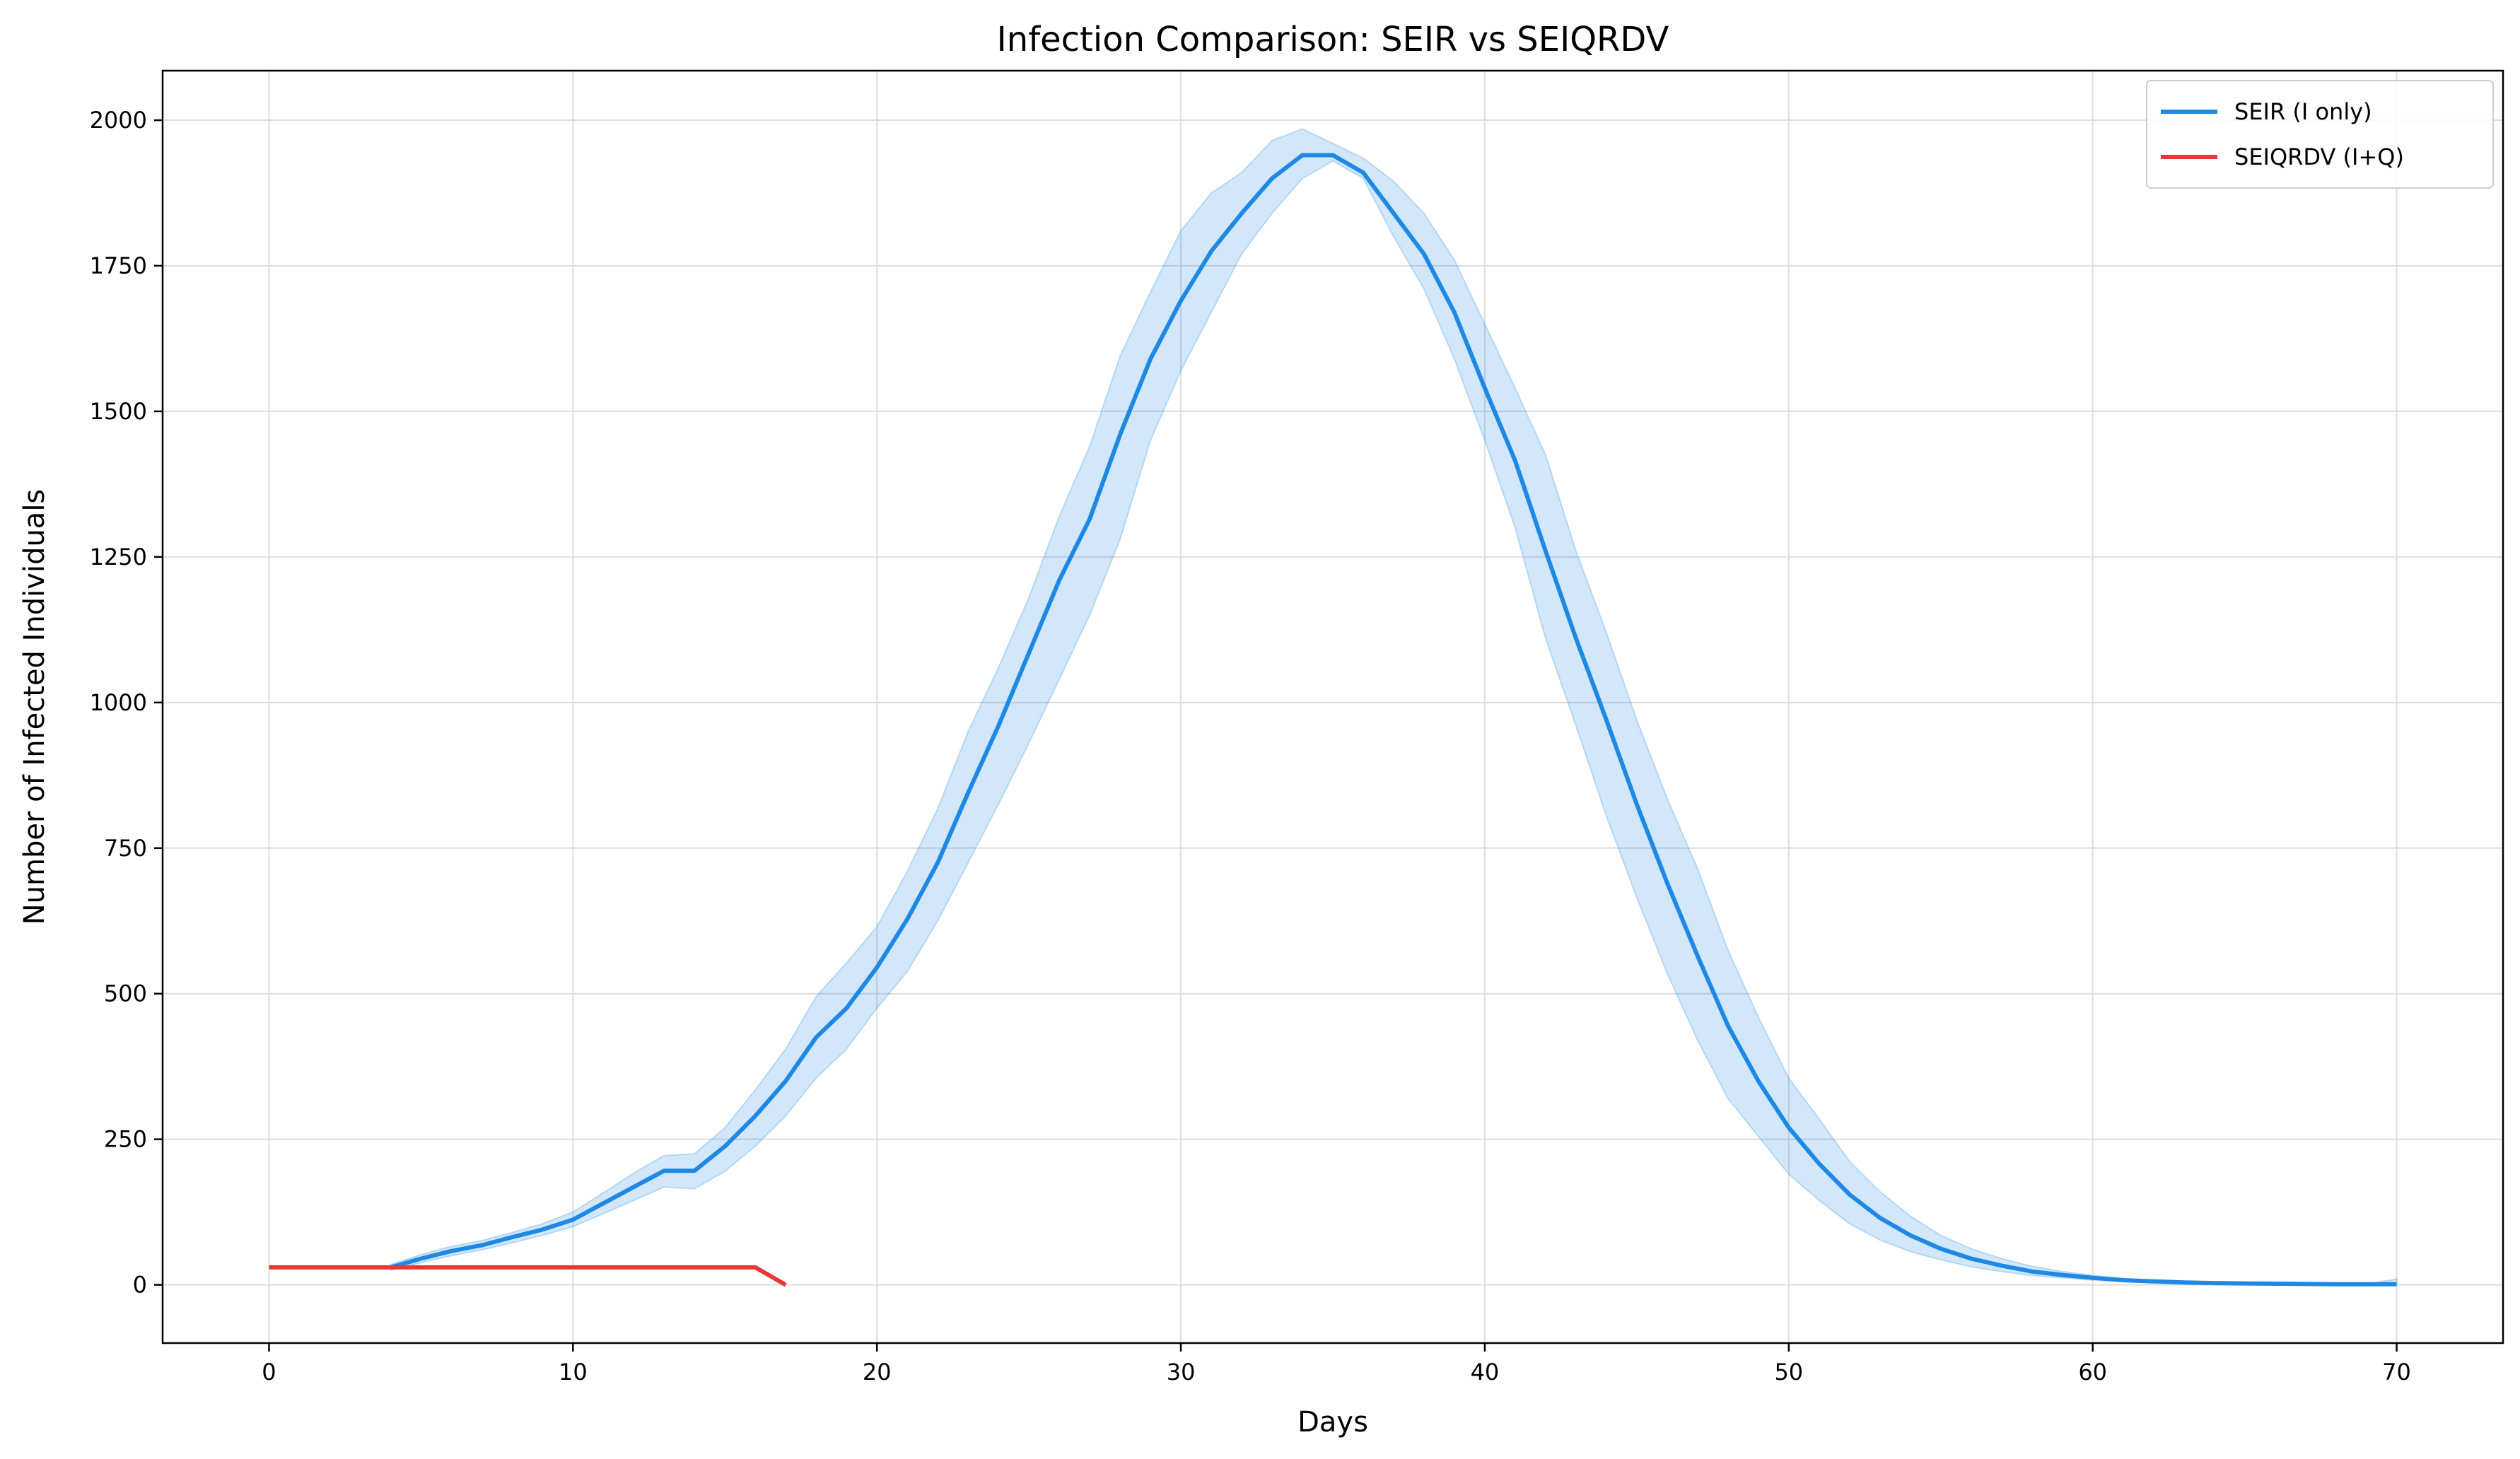  What do you see at coordinates (119, 703) in the screenshot?
I see `y-tick-label: 1000` at bounding box center [119, 703].